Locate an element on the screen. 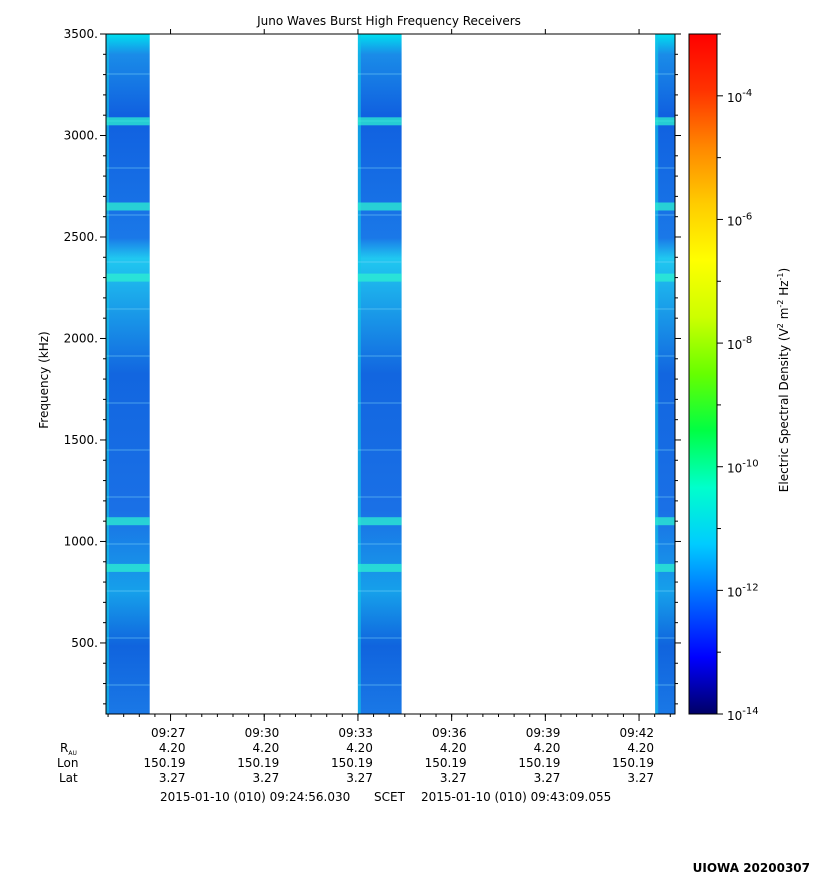 Image resolution: width=815 pixels, height=880 pixels. colorbar-tick-label: 10⁻⁶ is located at coordinates (739, 219).